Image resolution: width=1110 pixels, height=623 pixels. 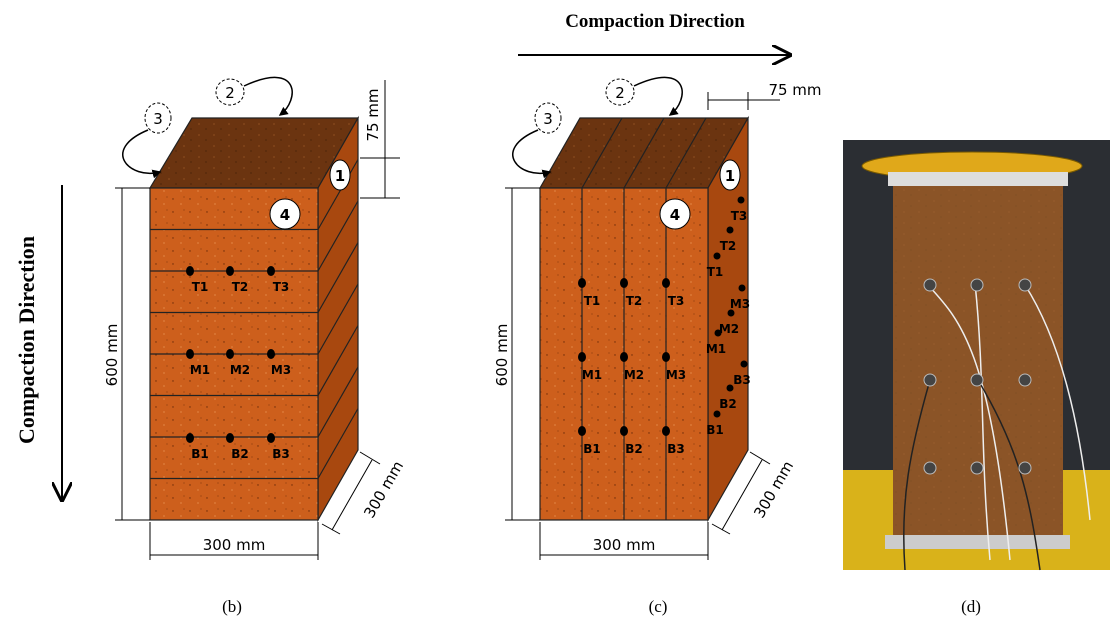 I want to click on caption: (d), so click(x=971, y=606).